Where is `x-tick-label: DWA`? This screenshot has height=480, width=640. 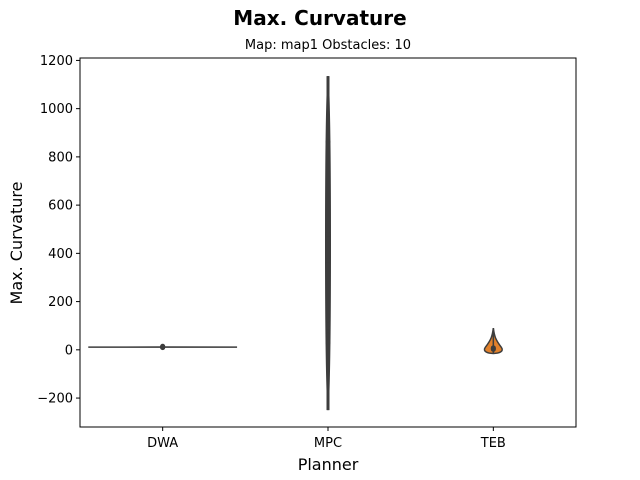 x-tick-label: DWA is located at coordinates (162, 443).